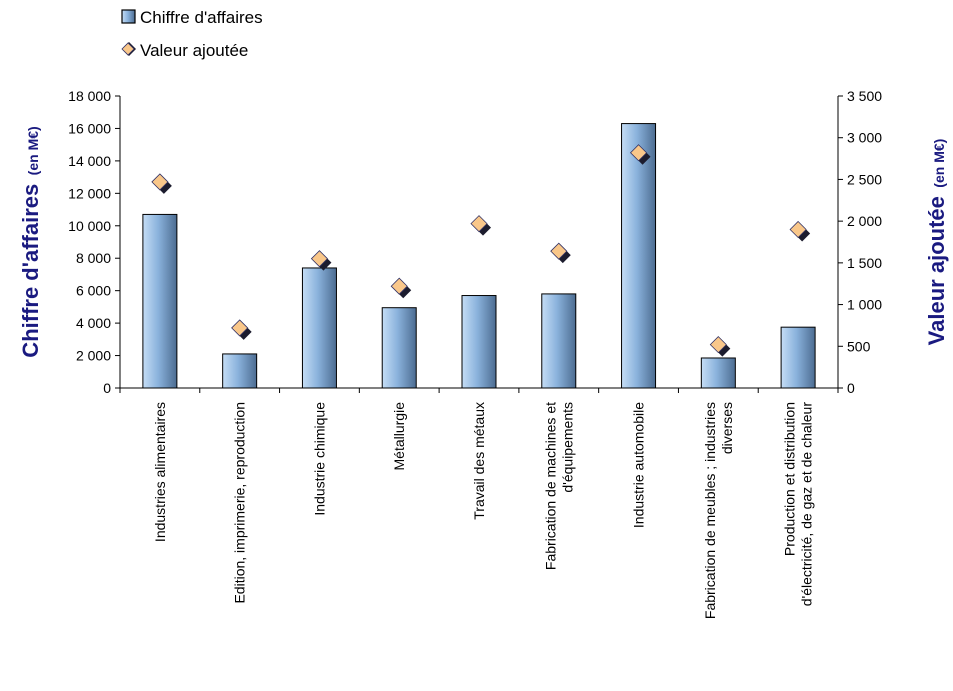  Describe the element at coordinates (864, 221) in the screenshot. I see `right-tick-label: 2 000` at that location.